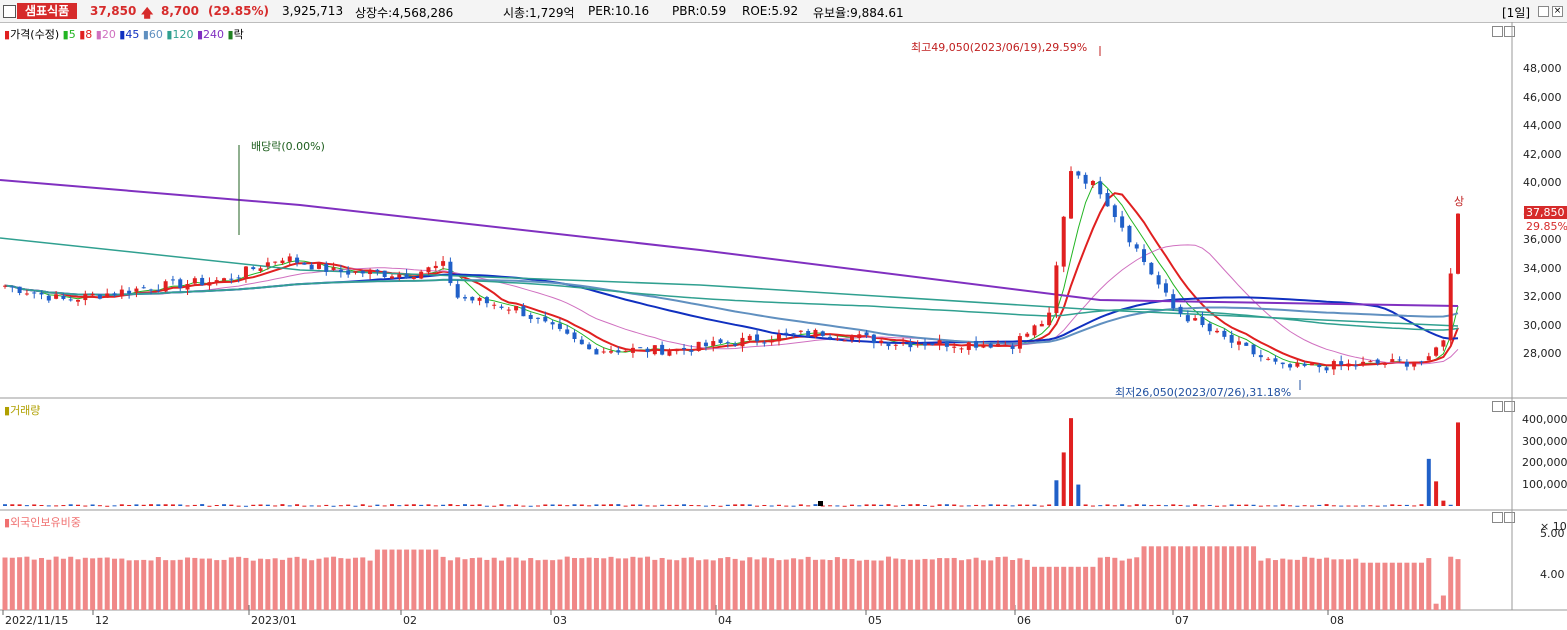 This screenshot has width=1567, height=630. Describe the element at coordinates (1497, 517) in the screenshot. I see `foreign-panel-minimize-icon` at that location.